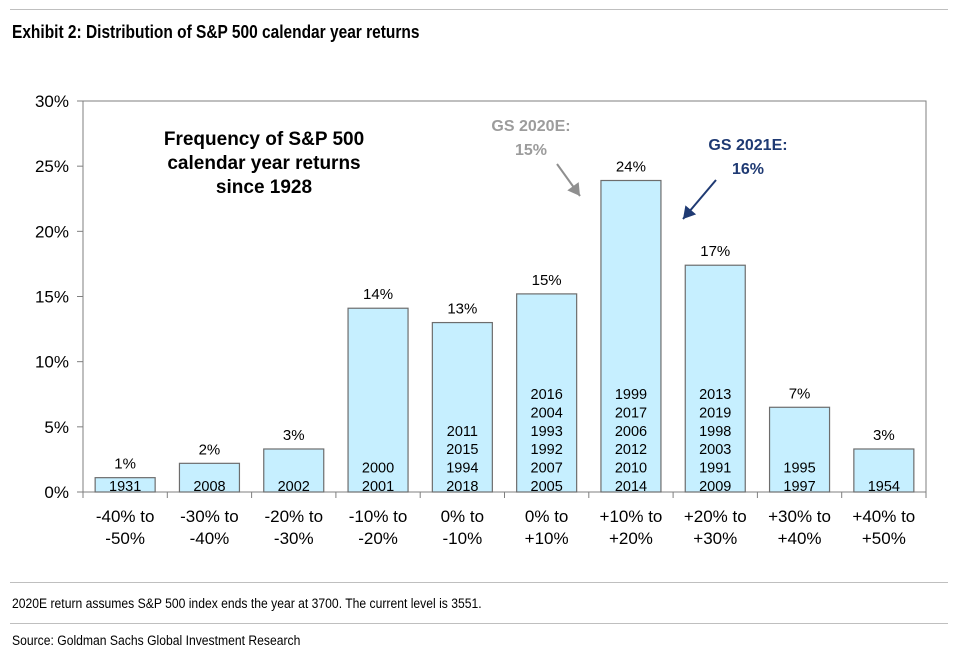 The height and width of the screenshot is (662, 959). What do you see at coordinates (631, 469) in the screenshot?
I see `year-label: 2010` at bounding box center [631, 469].